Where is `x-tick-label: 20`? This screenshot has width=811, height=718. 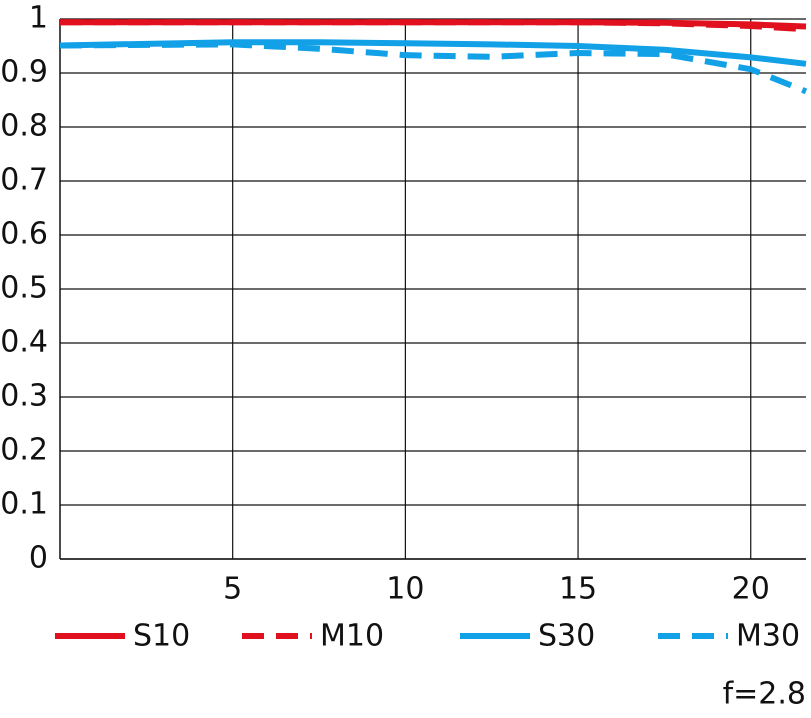
x-tick-label: 20 is located at coordinates (751, 589).